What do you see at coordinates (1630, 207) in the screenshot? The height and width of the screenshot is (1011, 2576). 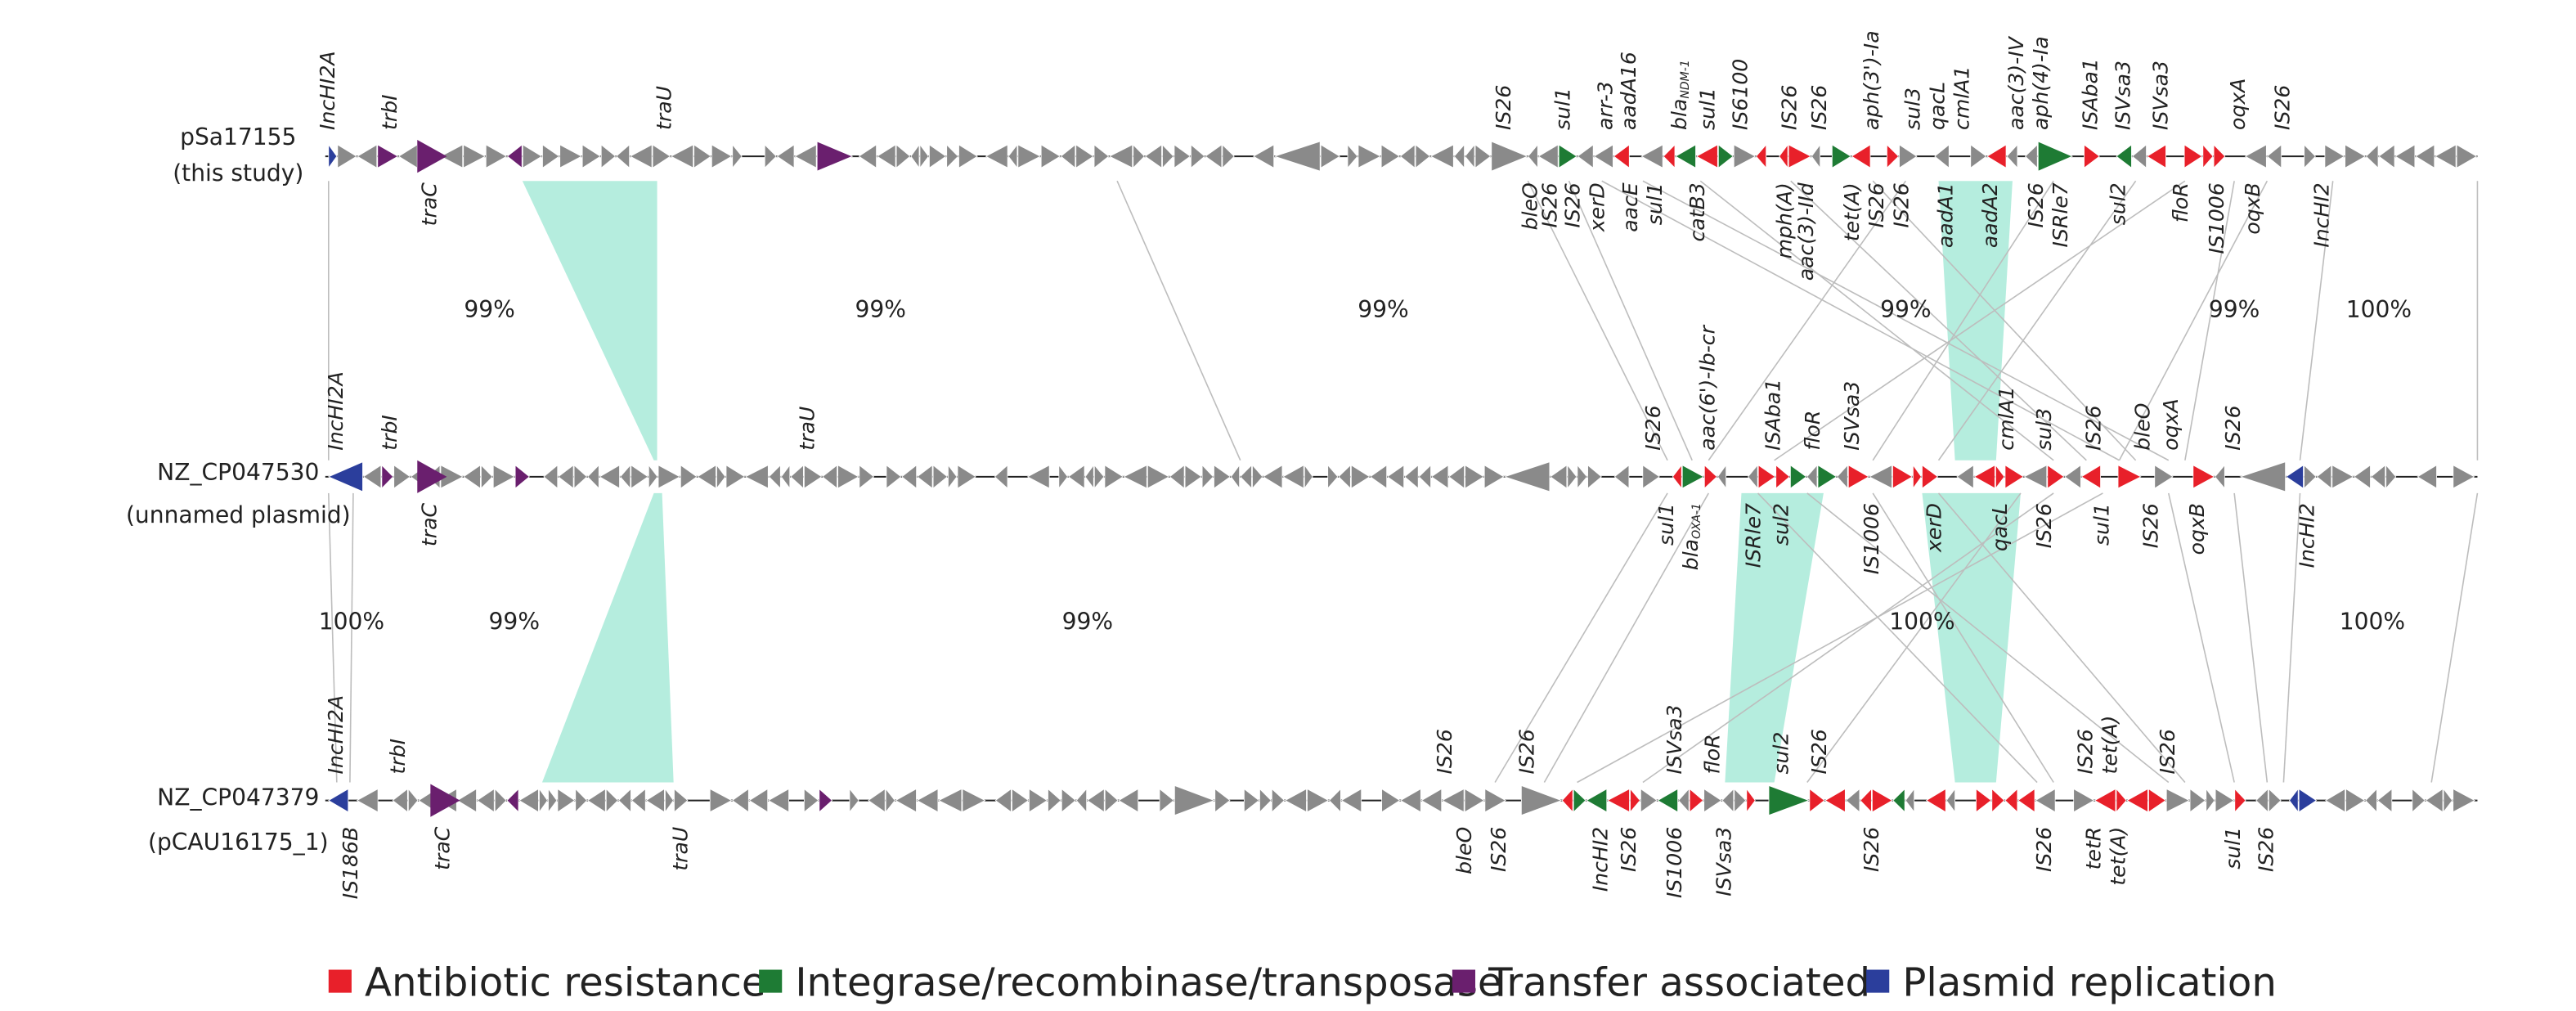 I see `gene-label: aacE` at bounding box center [1630, 207].